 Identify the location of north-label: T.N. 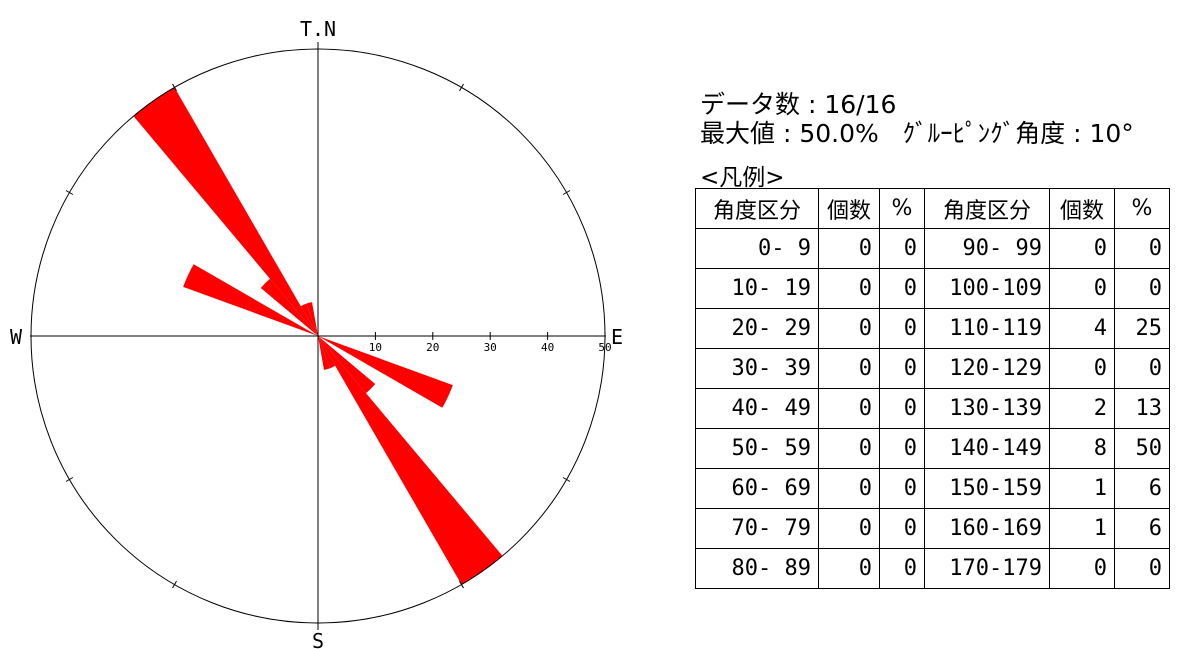
(318, 29).